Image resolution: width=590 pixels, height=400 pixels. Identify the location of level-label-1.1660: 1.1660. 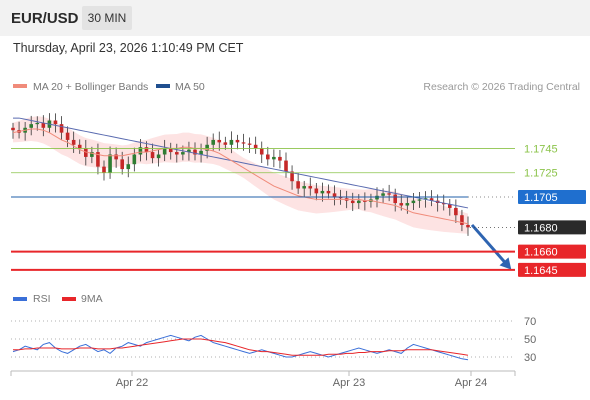
(541, 253).